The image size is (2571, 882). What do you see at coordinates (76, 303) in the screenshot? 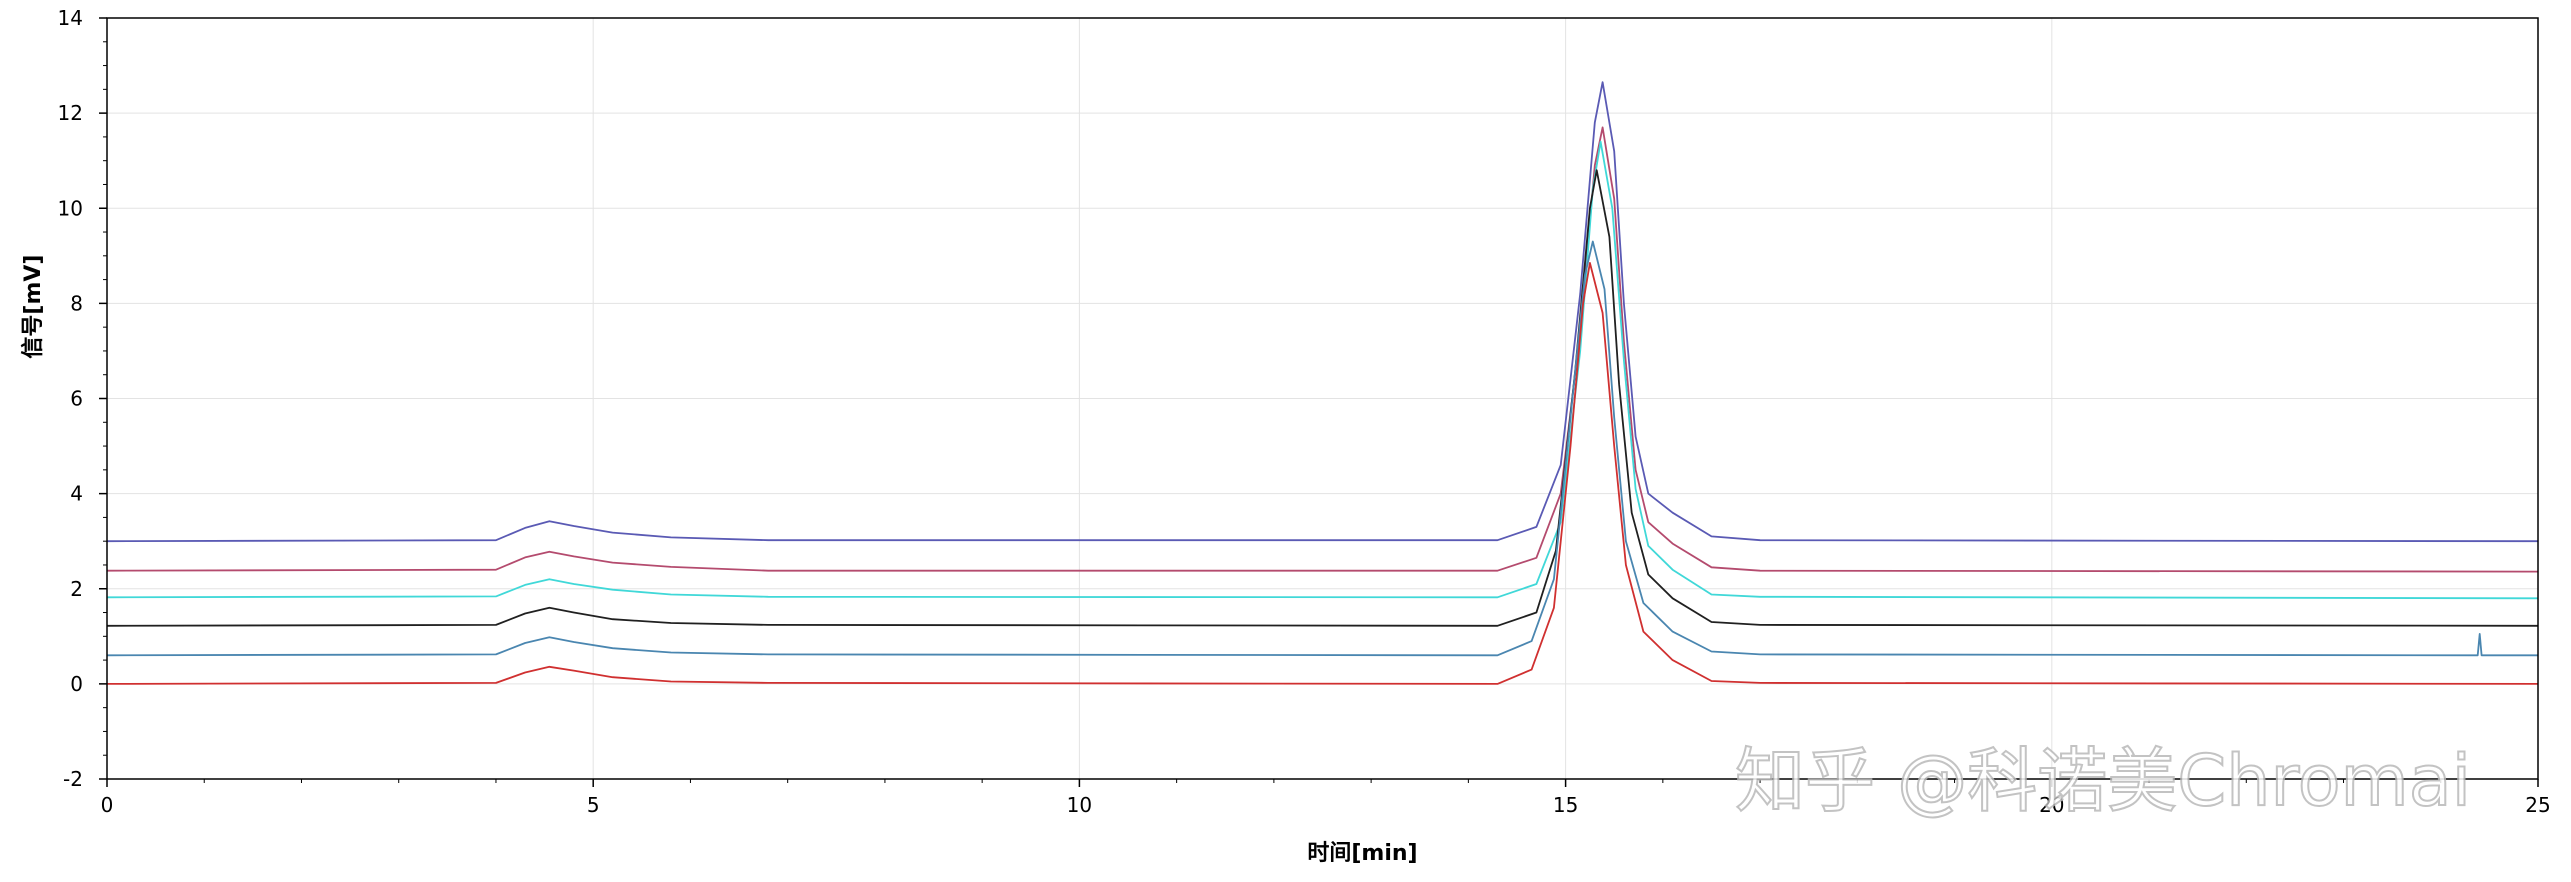
I see `y-tick-label: 8` at bounding box center [76, 303].